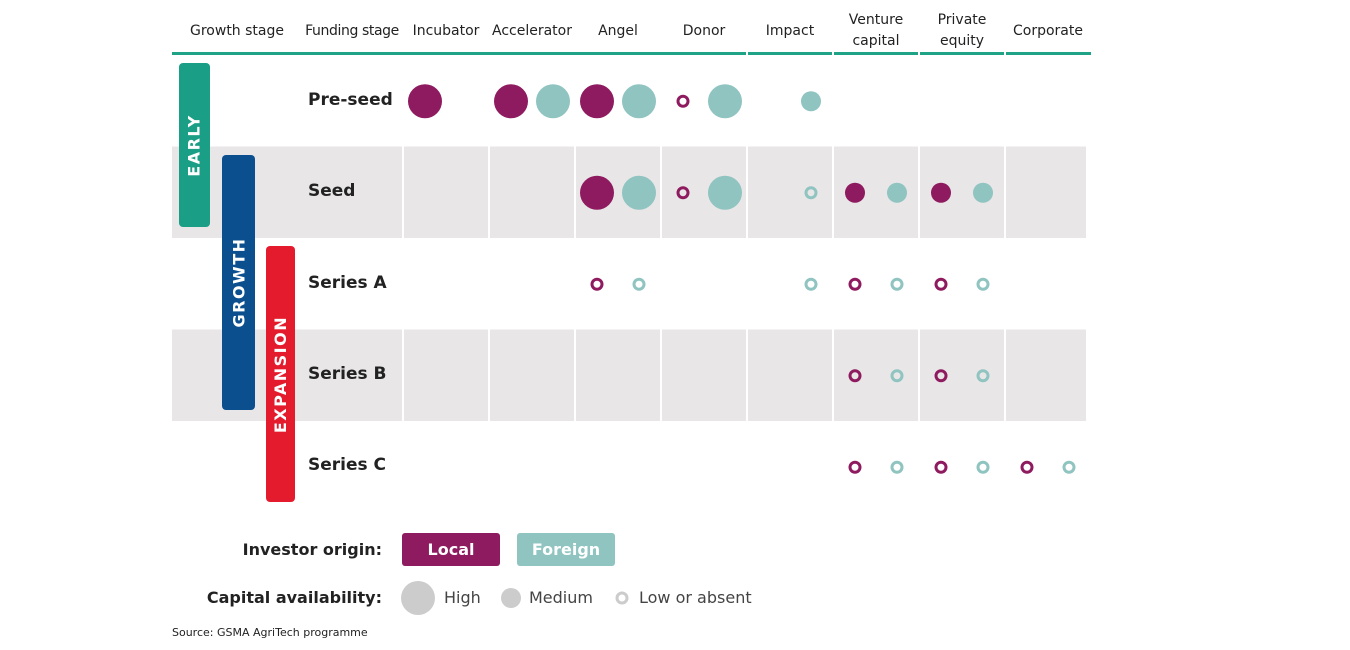 The image size is (1350, 650). I want to click on bubble-seed-donor-local, so click(683, 193).